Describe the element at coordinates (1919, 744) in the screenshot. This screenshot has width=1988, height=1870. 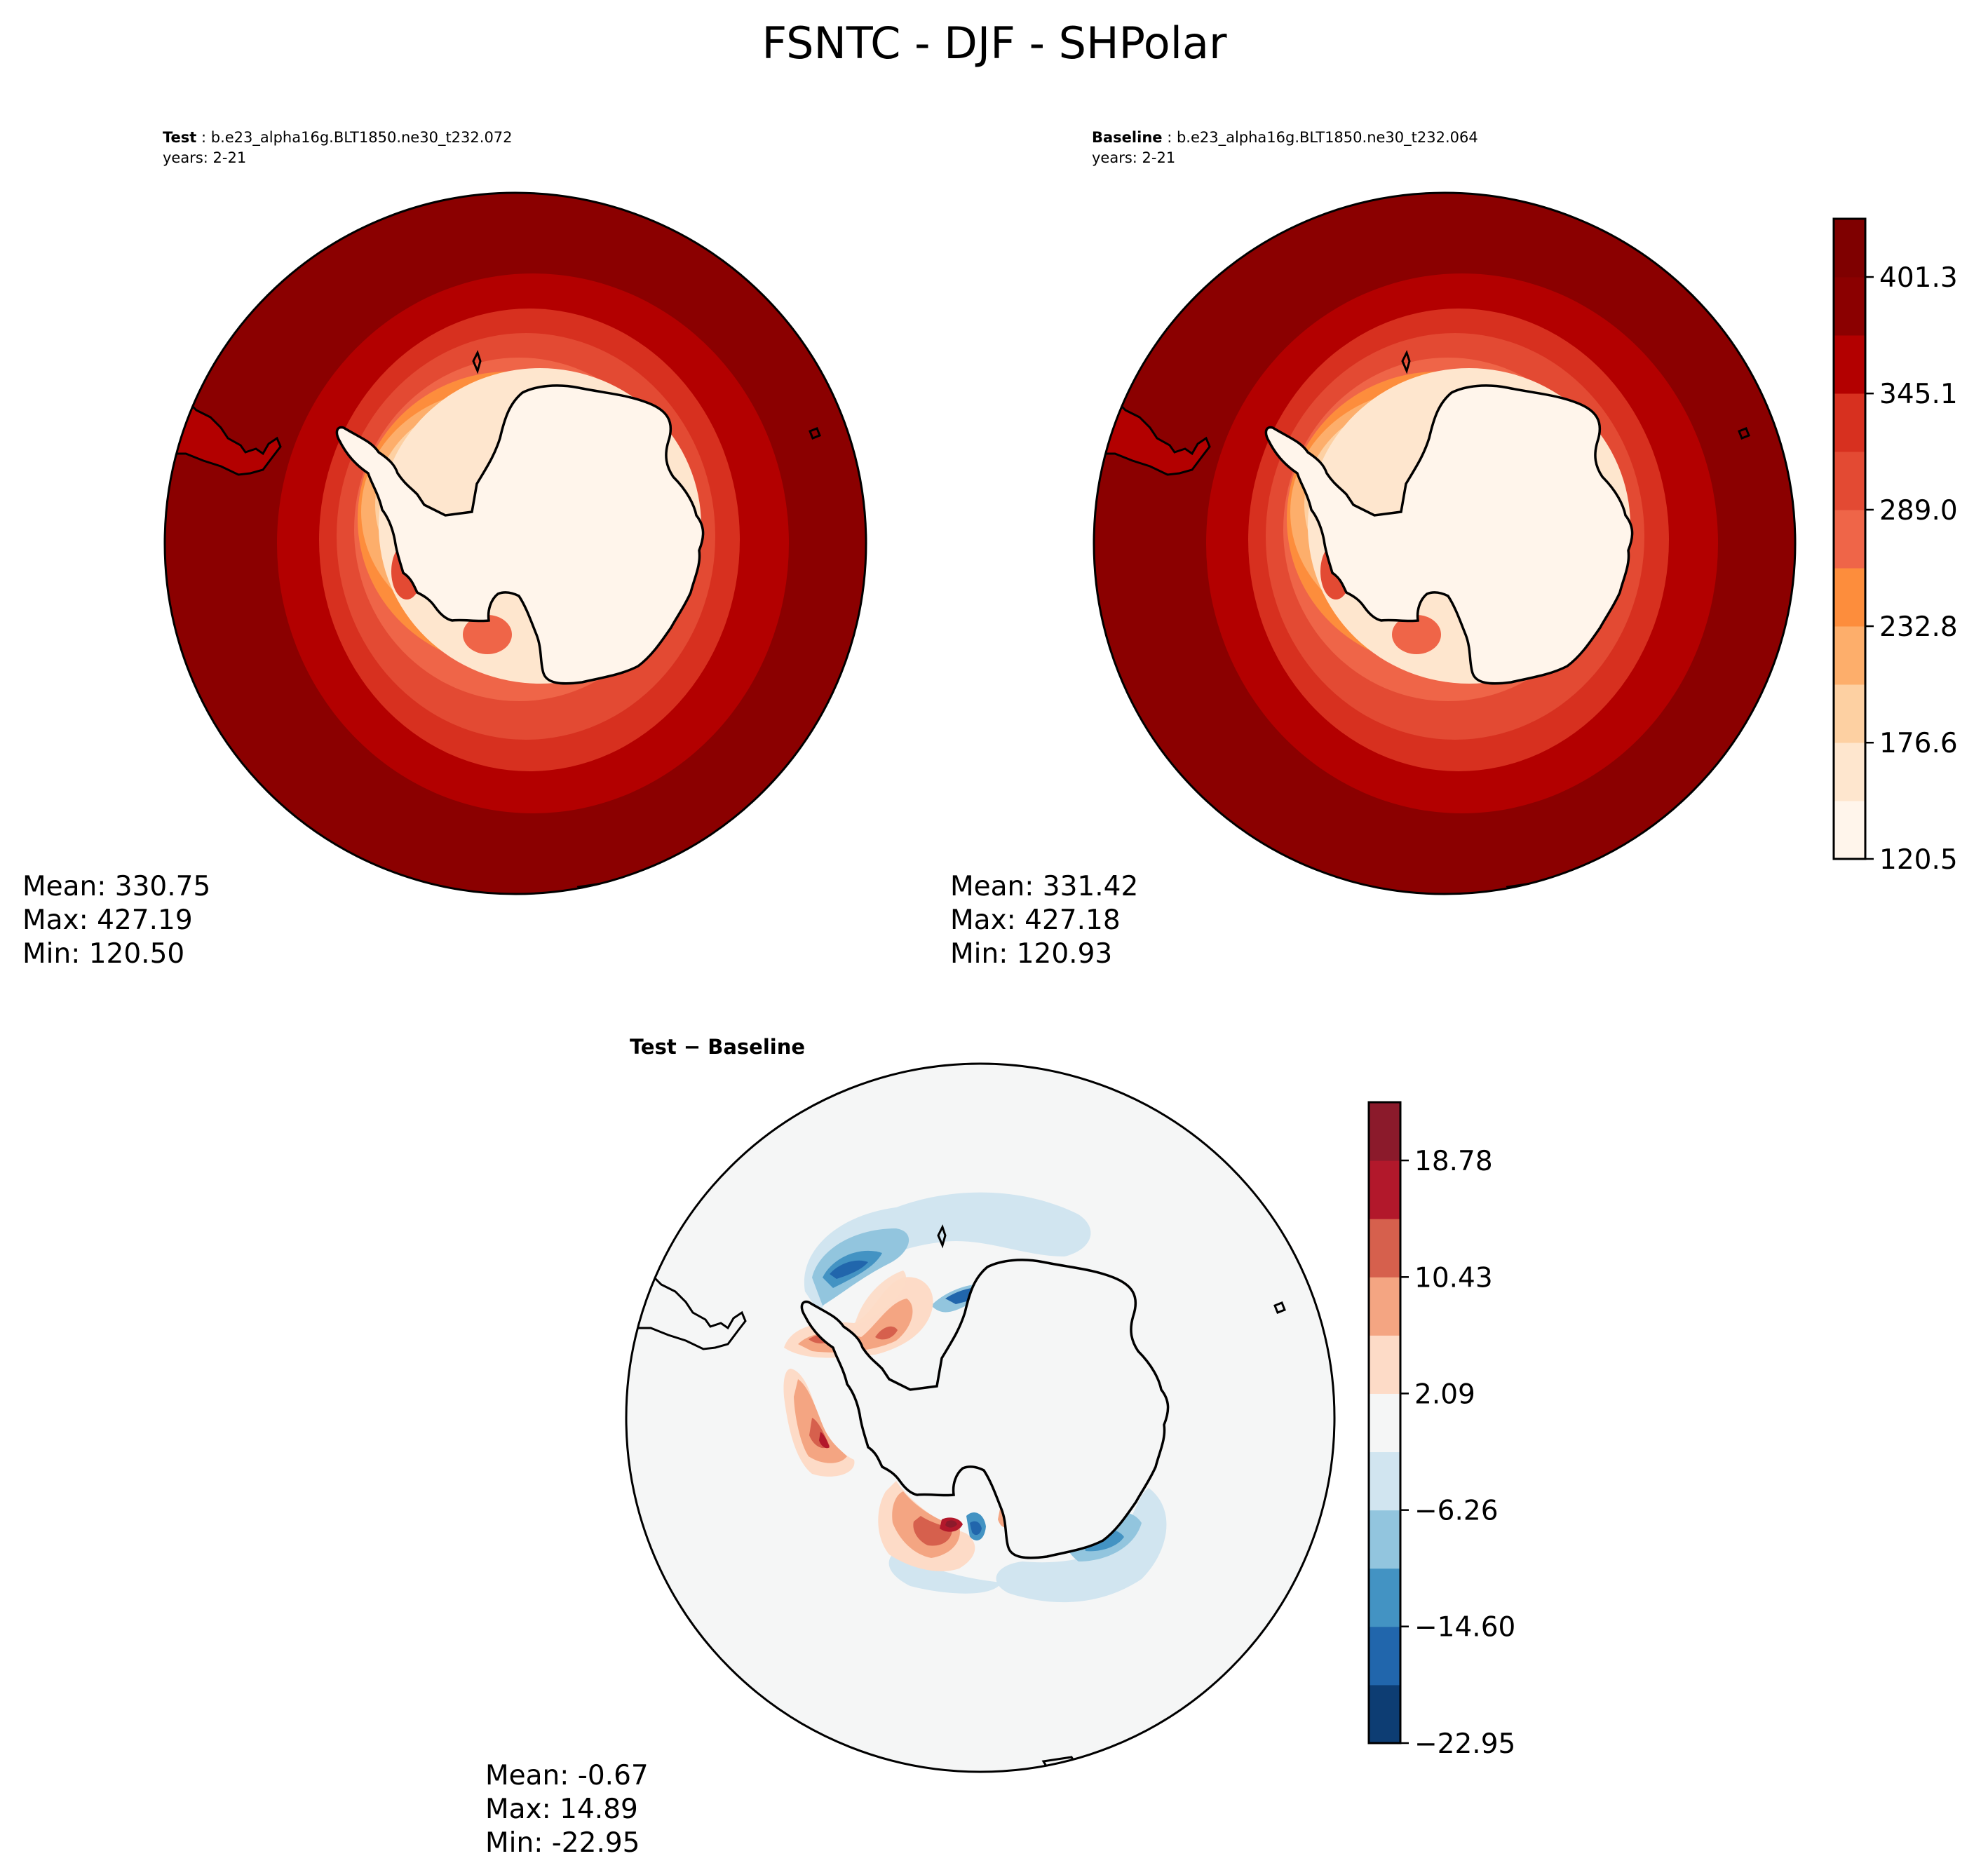
I see `main-colorbar-tick-label: 176.6` at that location.